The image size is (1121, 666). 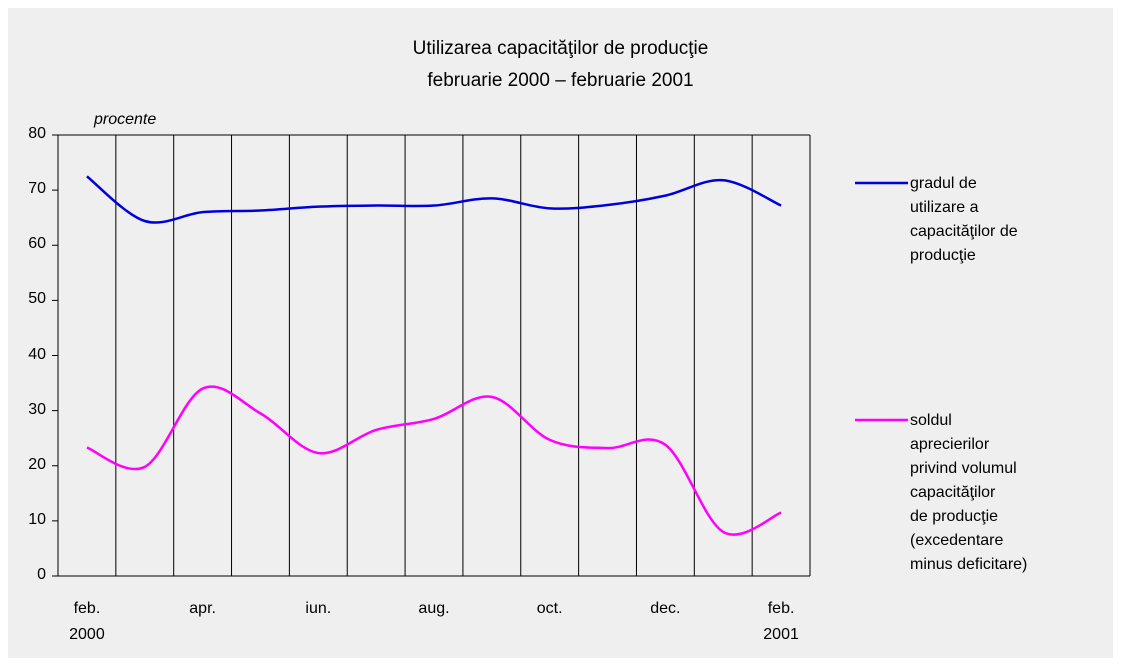 What do you see at coordinates (37, 409) in the screenshot?
I see `y-tick-label: 30` at bounding box center [37, 409].